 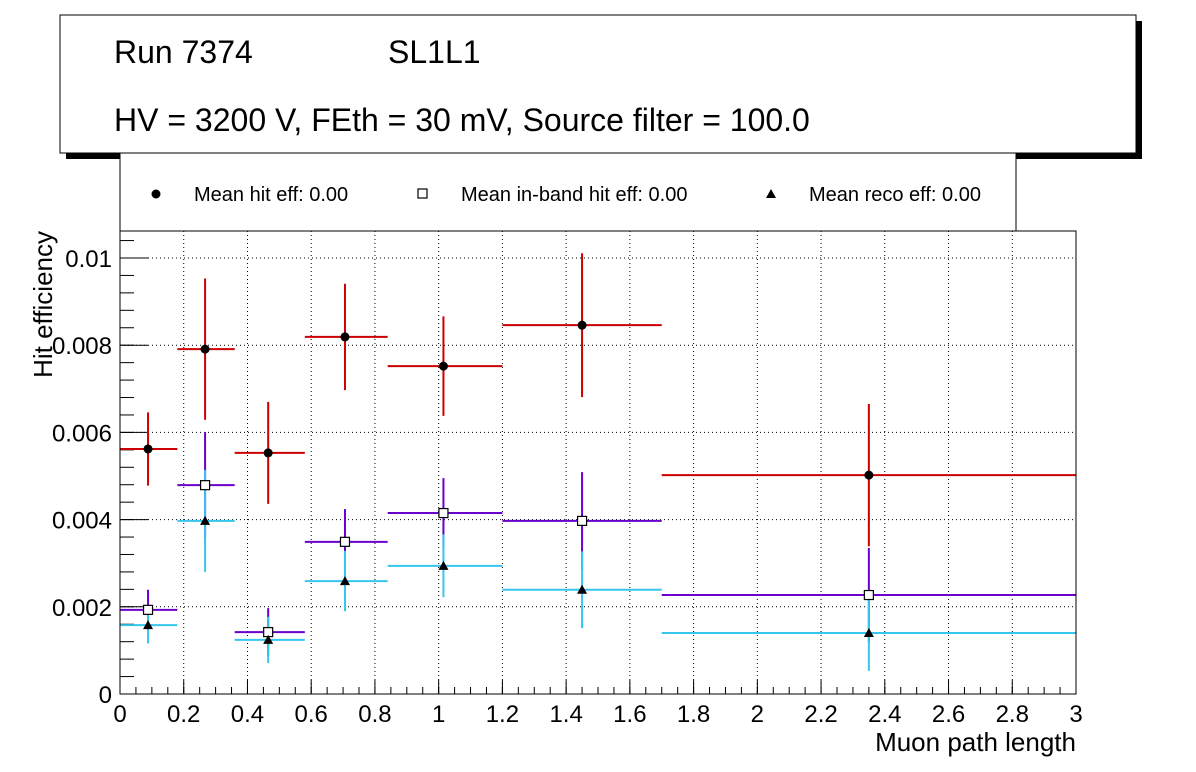 What do you see at coordinates (629, 714) in the screenshot?
I see `x-tick-label: 1.6` at bounding box center [629, 714].